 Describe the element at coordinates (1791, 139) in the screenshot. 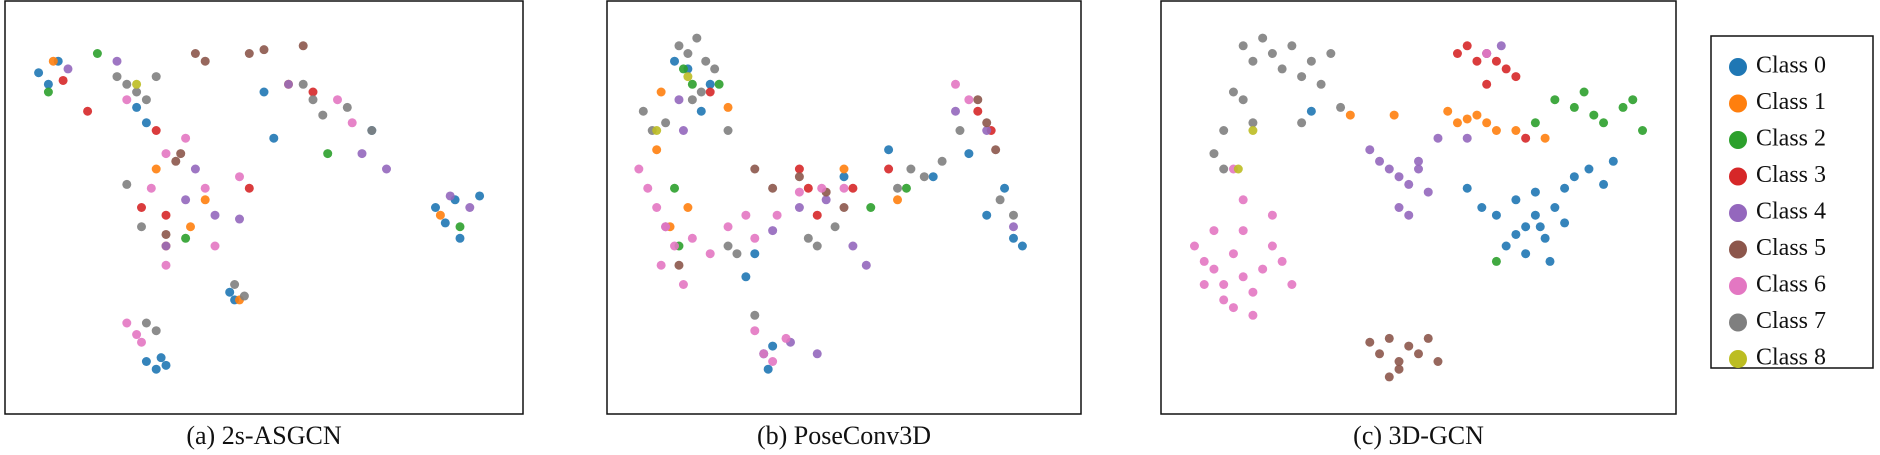

I see `legend-label: Class 2` at that location.